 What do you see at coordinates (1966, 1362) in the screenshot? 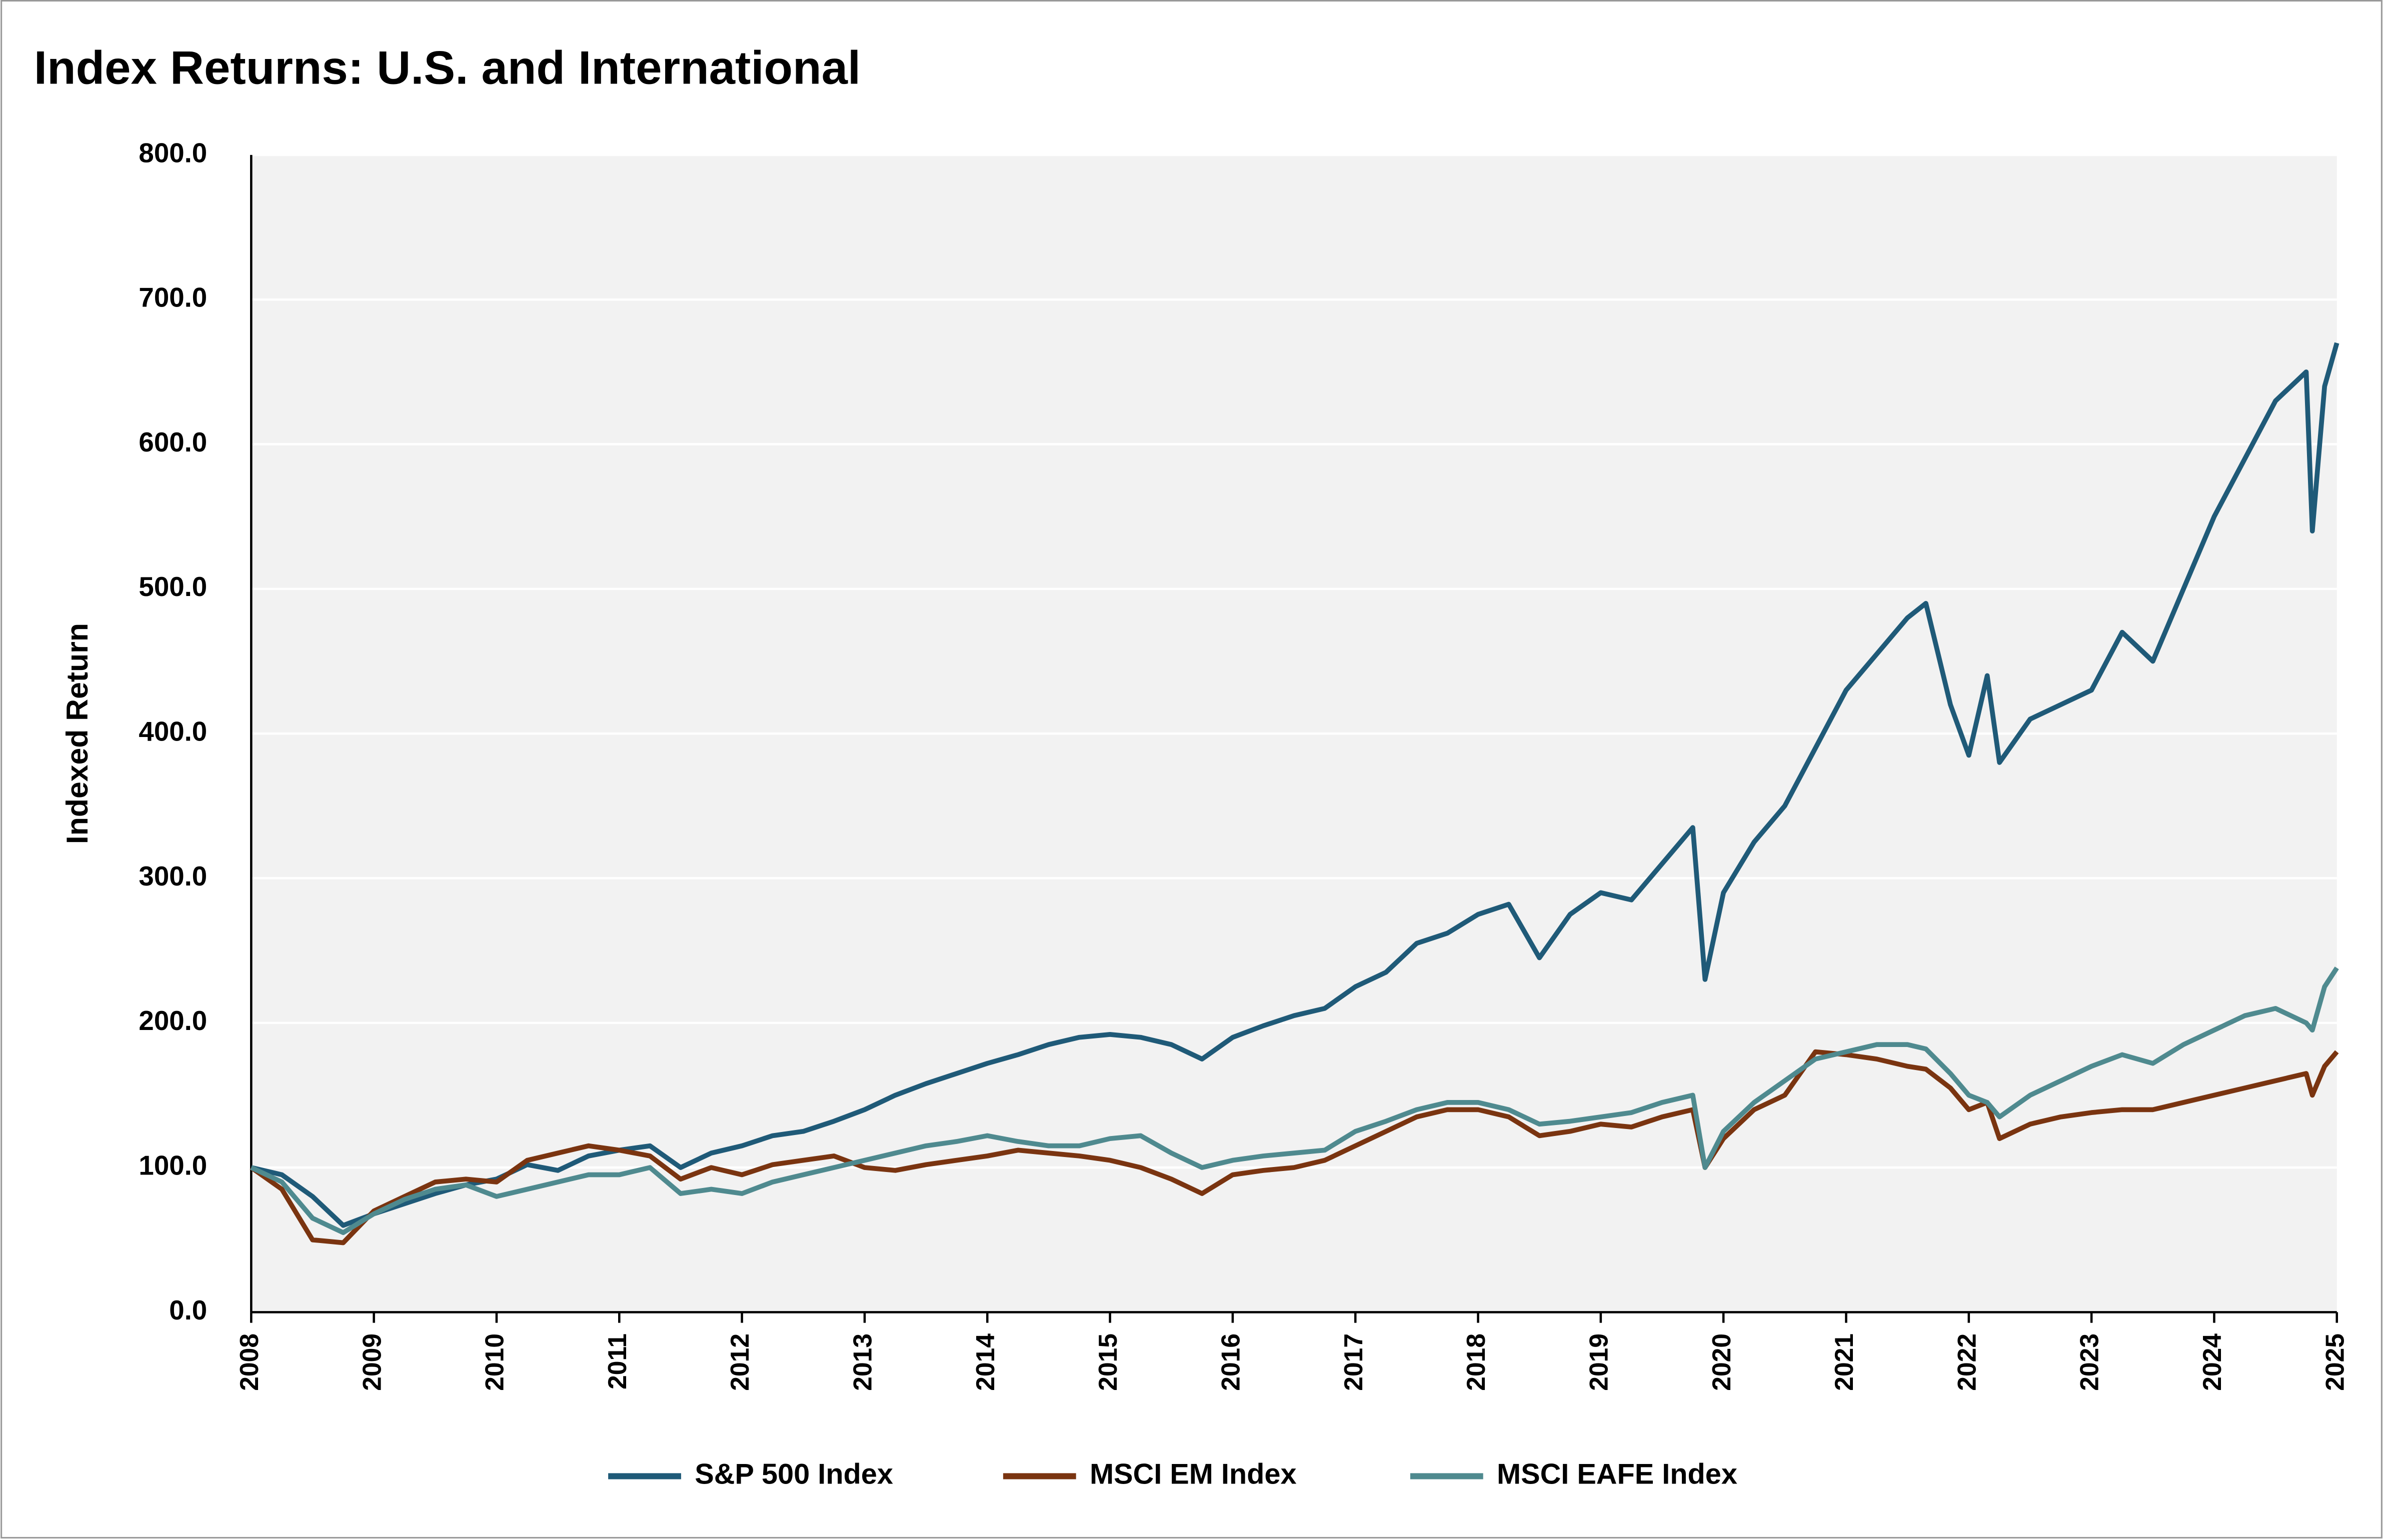
I see `x-tick-label: 2022` at bounding box center [1966, 1362].